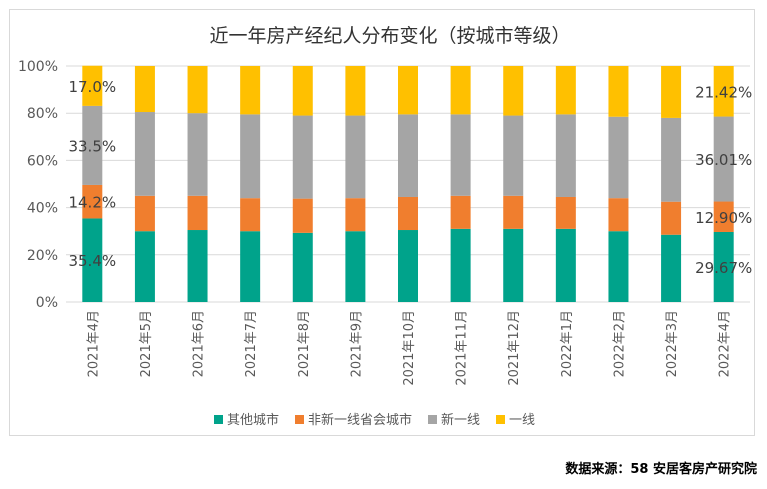  What do you see at coordinates (661, 469) in the screenshot?
I see `source-note: 数据来源：58 安居客房产研究院` at bounding box center [661, 469].